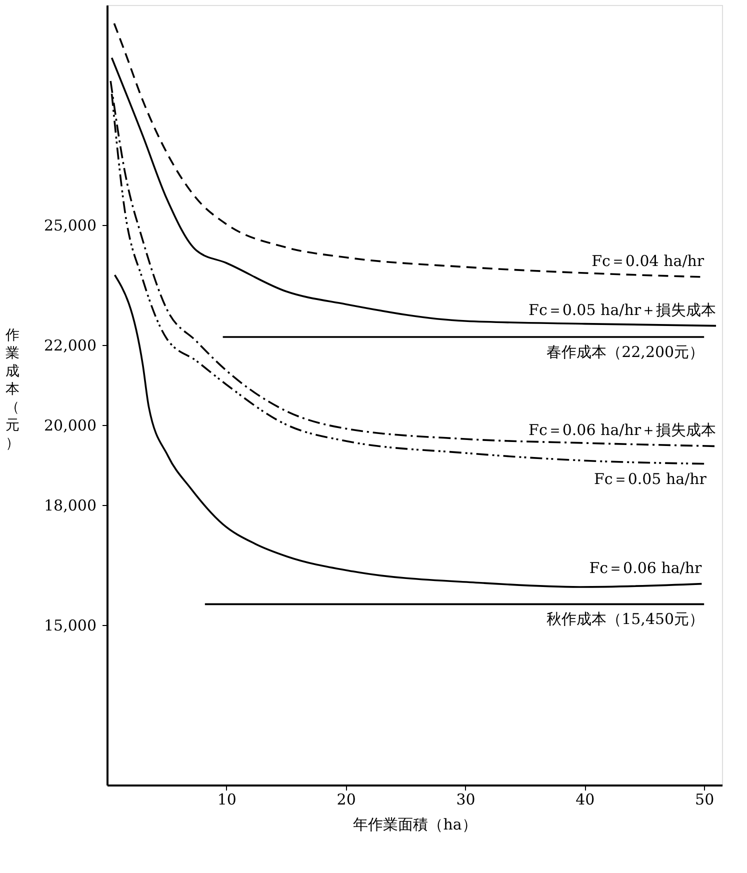 Image resolution: width=747 pixels, height=873 pixels. Describe the element at coordinates (12, 390) in the screenshot. I see `y-axis-title: 作業成本（元）` at that location.